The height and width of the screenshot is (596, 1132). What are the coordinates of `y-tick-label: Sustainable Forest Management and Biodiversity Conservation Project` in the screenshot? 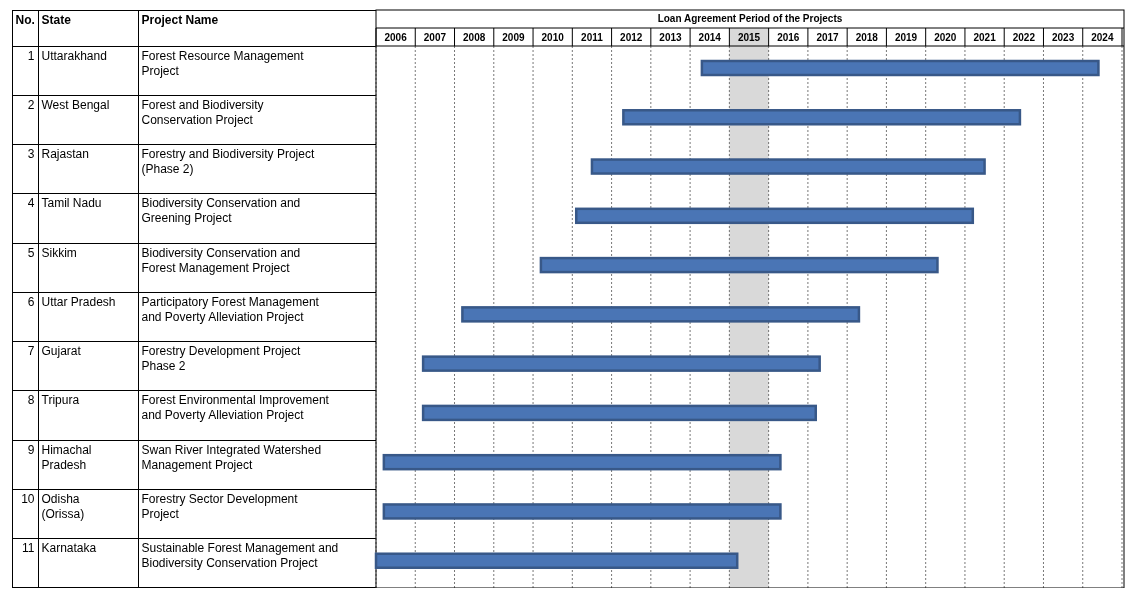 It's located at (240, 556).